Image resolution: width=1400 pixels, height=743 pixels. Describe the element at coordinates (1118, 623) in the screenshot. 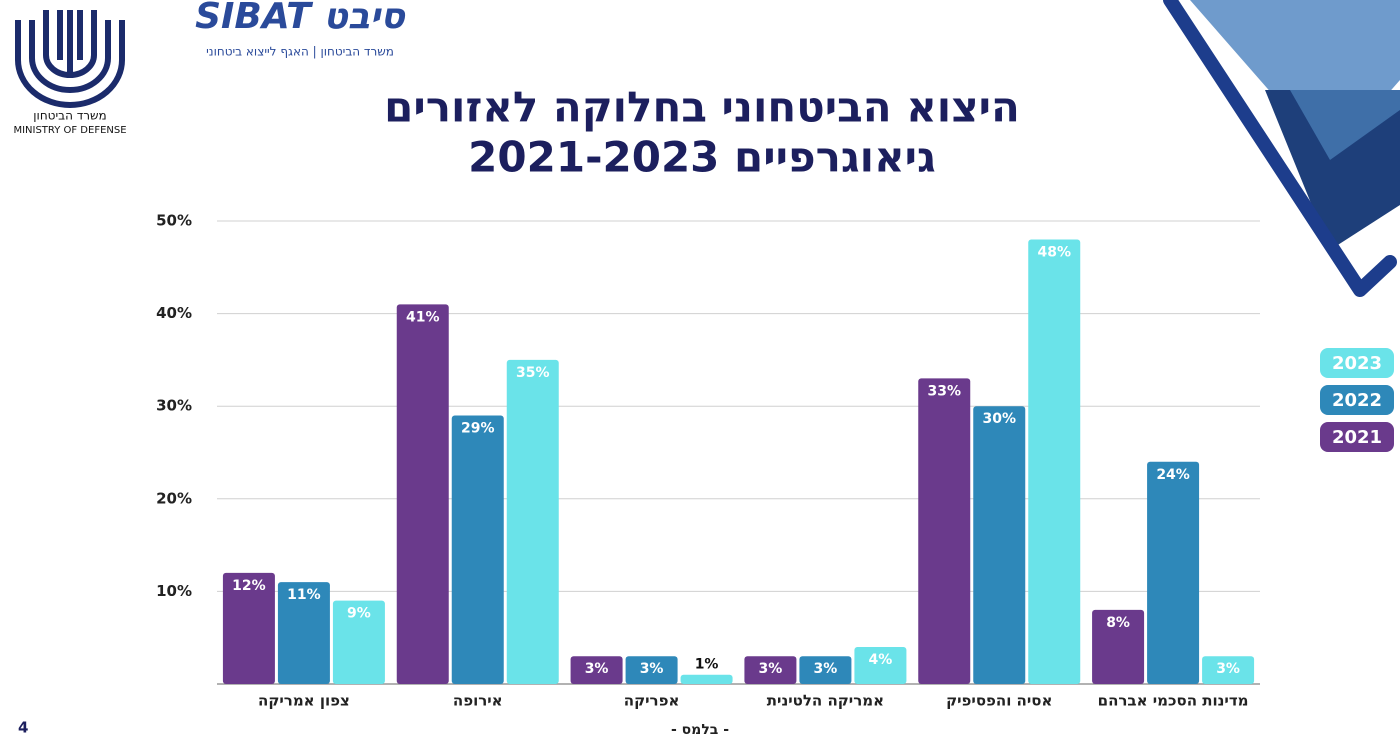

I see `value-label: 8%` at that location.